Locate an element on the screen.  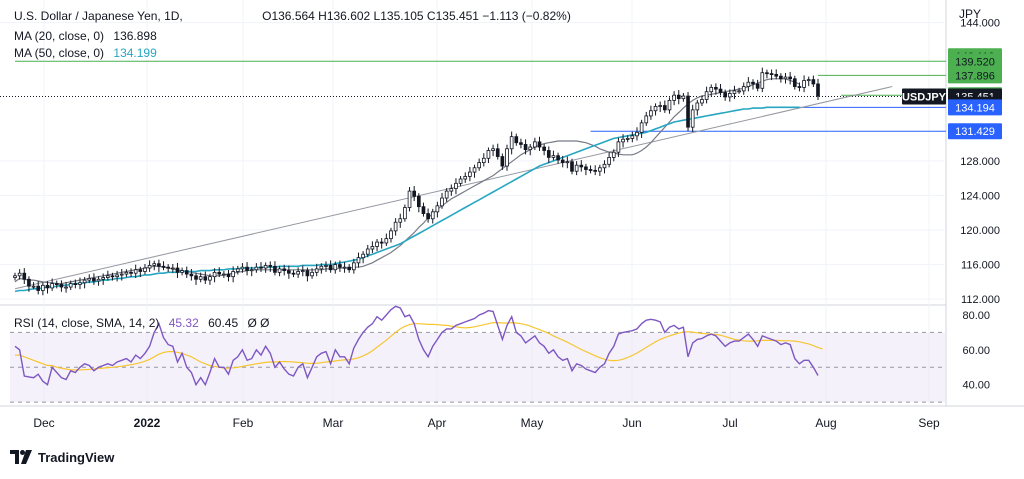
symbol-title: U.S. Dollar / Japanese Yen, 1D, is located at coordinates (98, 16).